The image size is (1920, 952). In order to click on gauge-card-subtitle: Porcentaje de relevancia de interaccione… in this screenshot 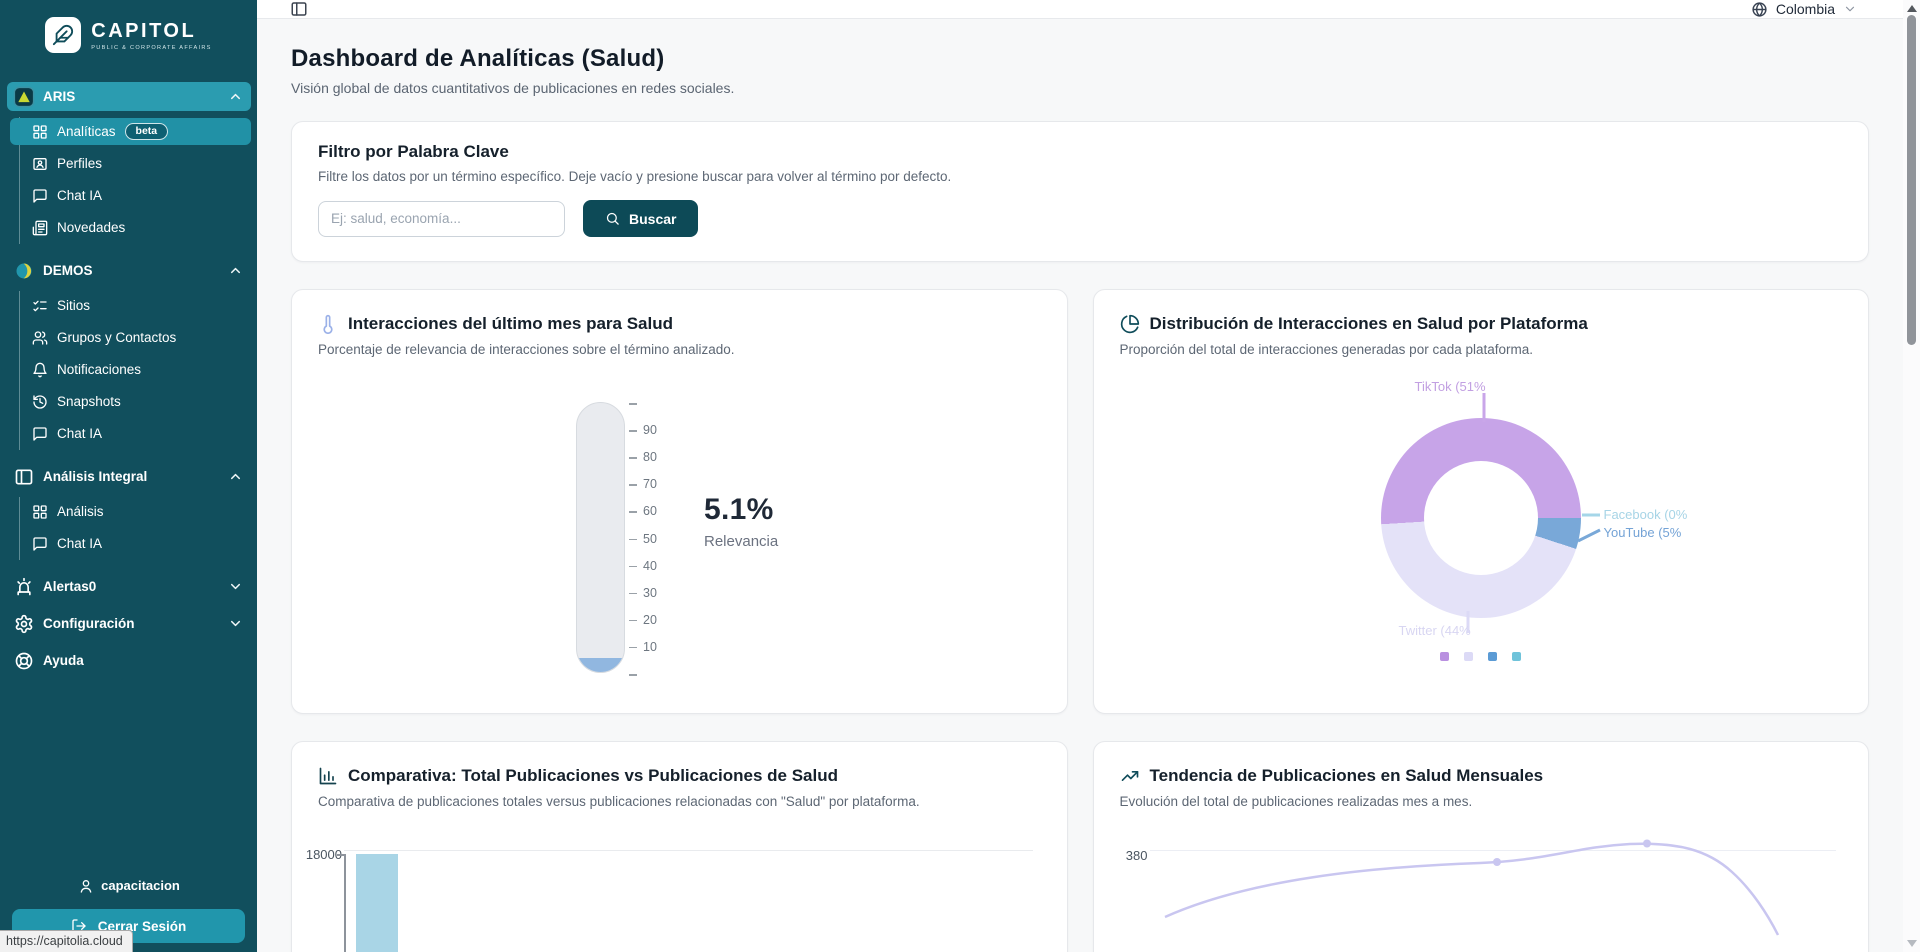, I will do `click(526, 349)`.